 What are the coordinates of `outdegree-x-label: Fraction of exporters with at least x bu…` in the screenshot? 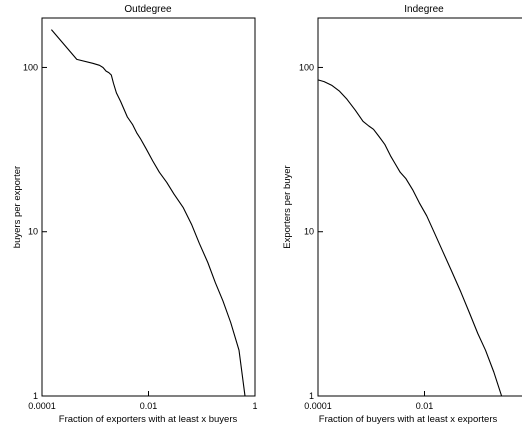 It's located at (148, 419).